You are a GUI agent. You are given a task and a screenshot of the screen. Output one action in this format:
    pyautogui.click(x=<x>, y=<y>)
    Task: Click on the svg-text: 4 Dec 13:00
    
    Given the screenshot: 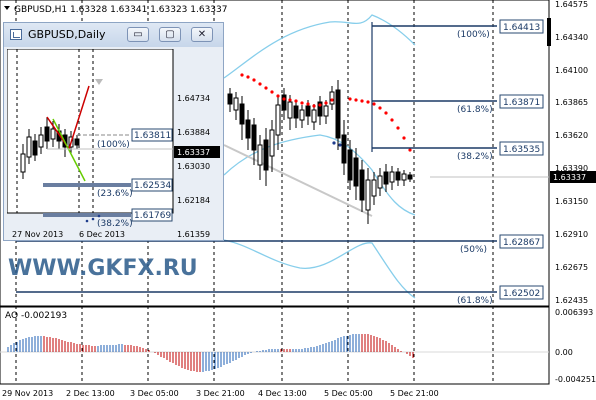 What is the action you would take?
    pyautogui.click(x=282, y=393)
    